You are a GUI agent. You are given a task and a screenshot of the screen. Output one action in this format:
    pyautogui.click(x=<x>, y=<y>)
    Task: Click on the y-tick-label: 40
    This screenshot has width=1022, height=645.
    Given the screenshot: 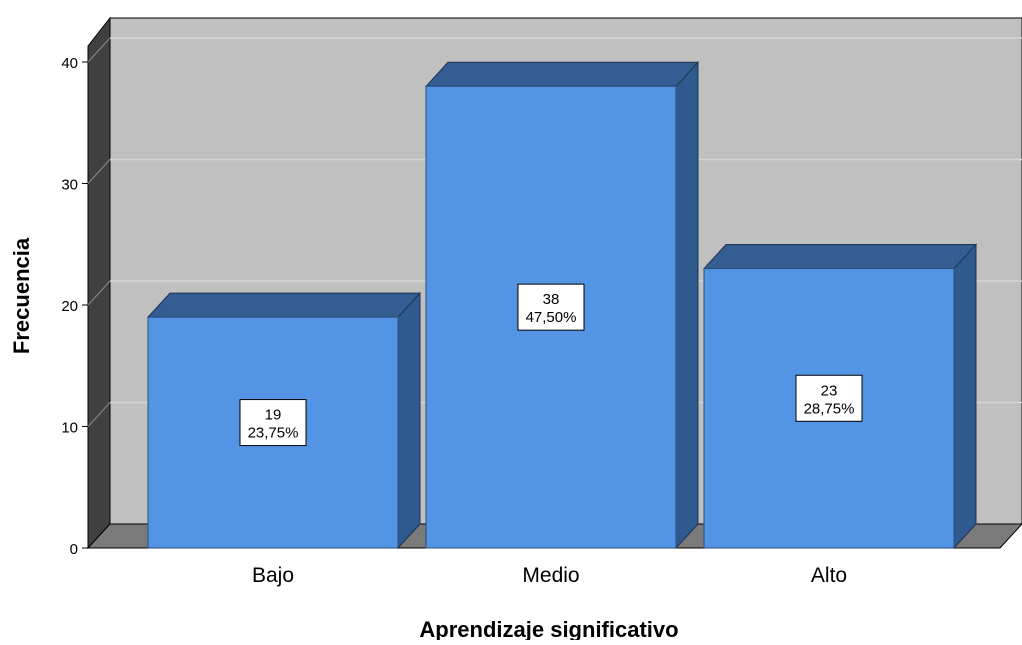 What is the action you would take?
    pyautogui.click(x=69, y=63)
    